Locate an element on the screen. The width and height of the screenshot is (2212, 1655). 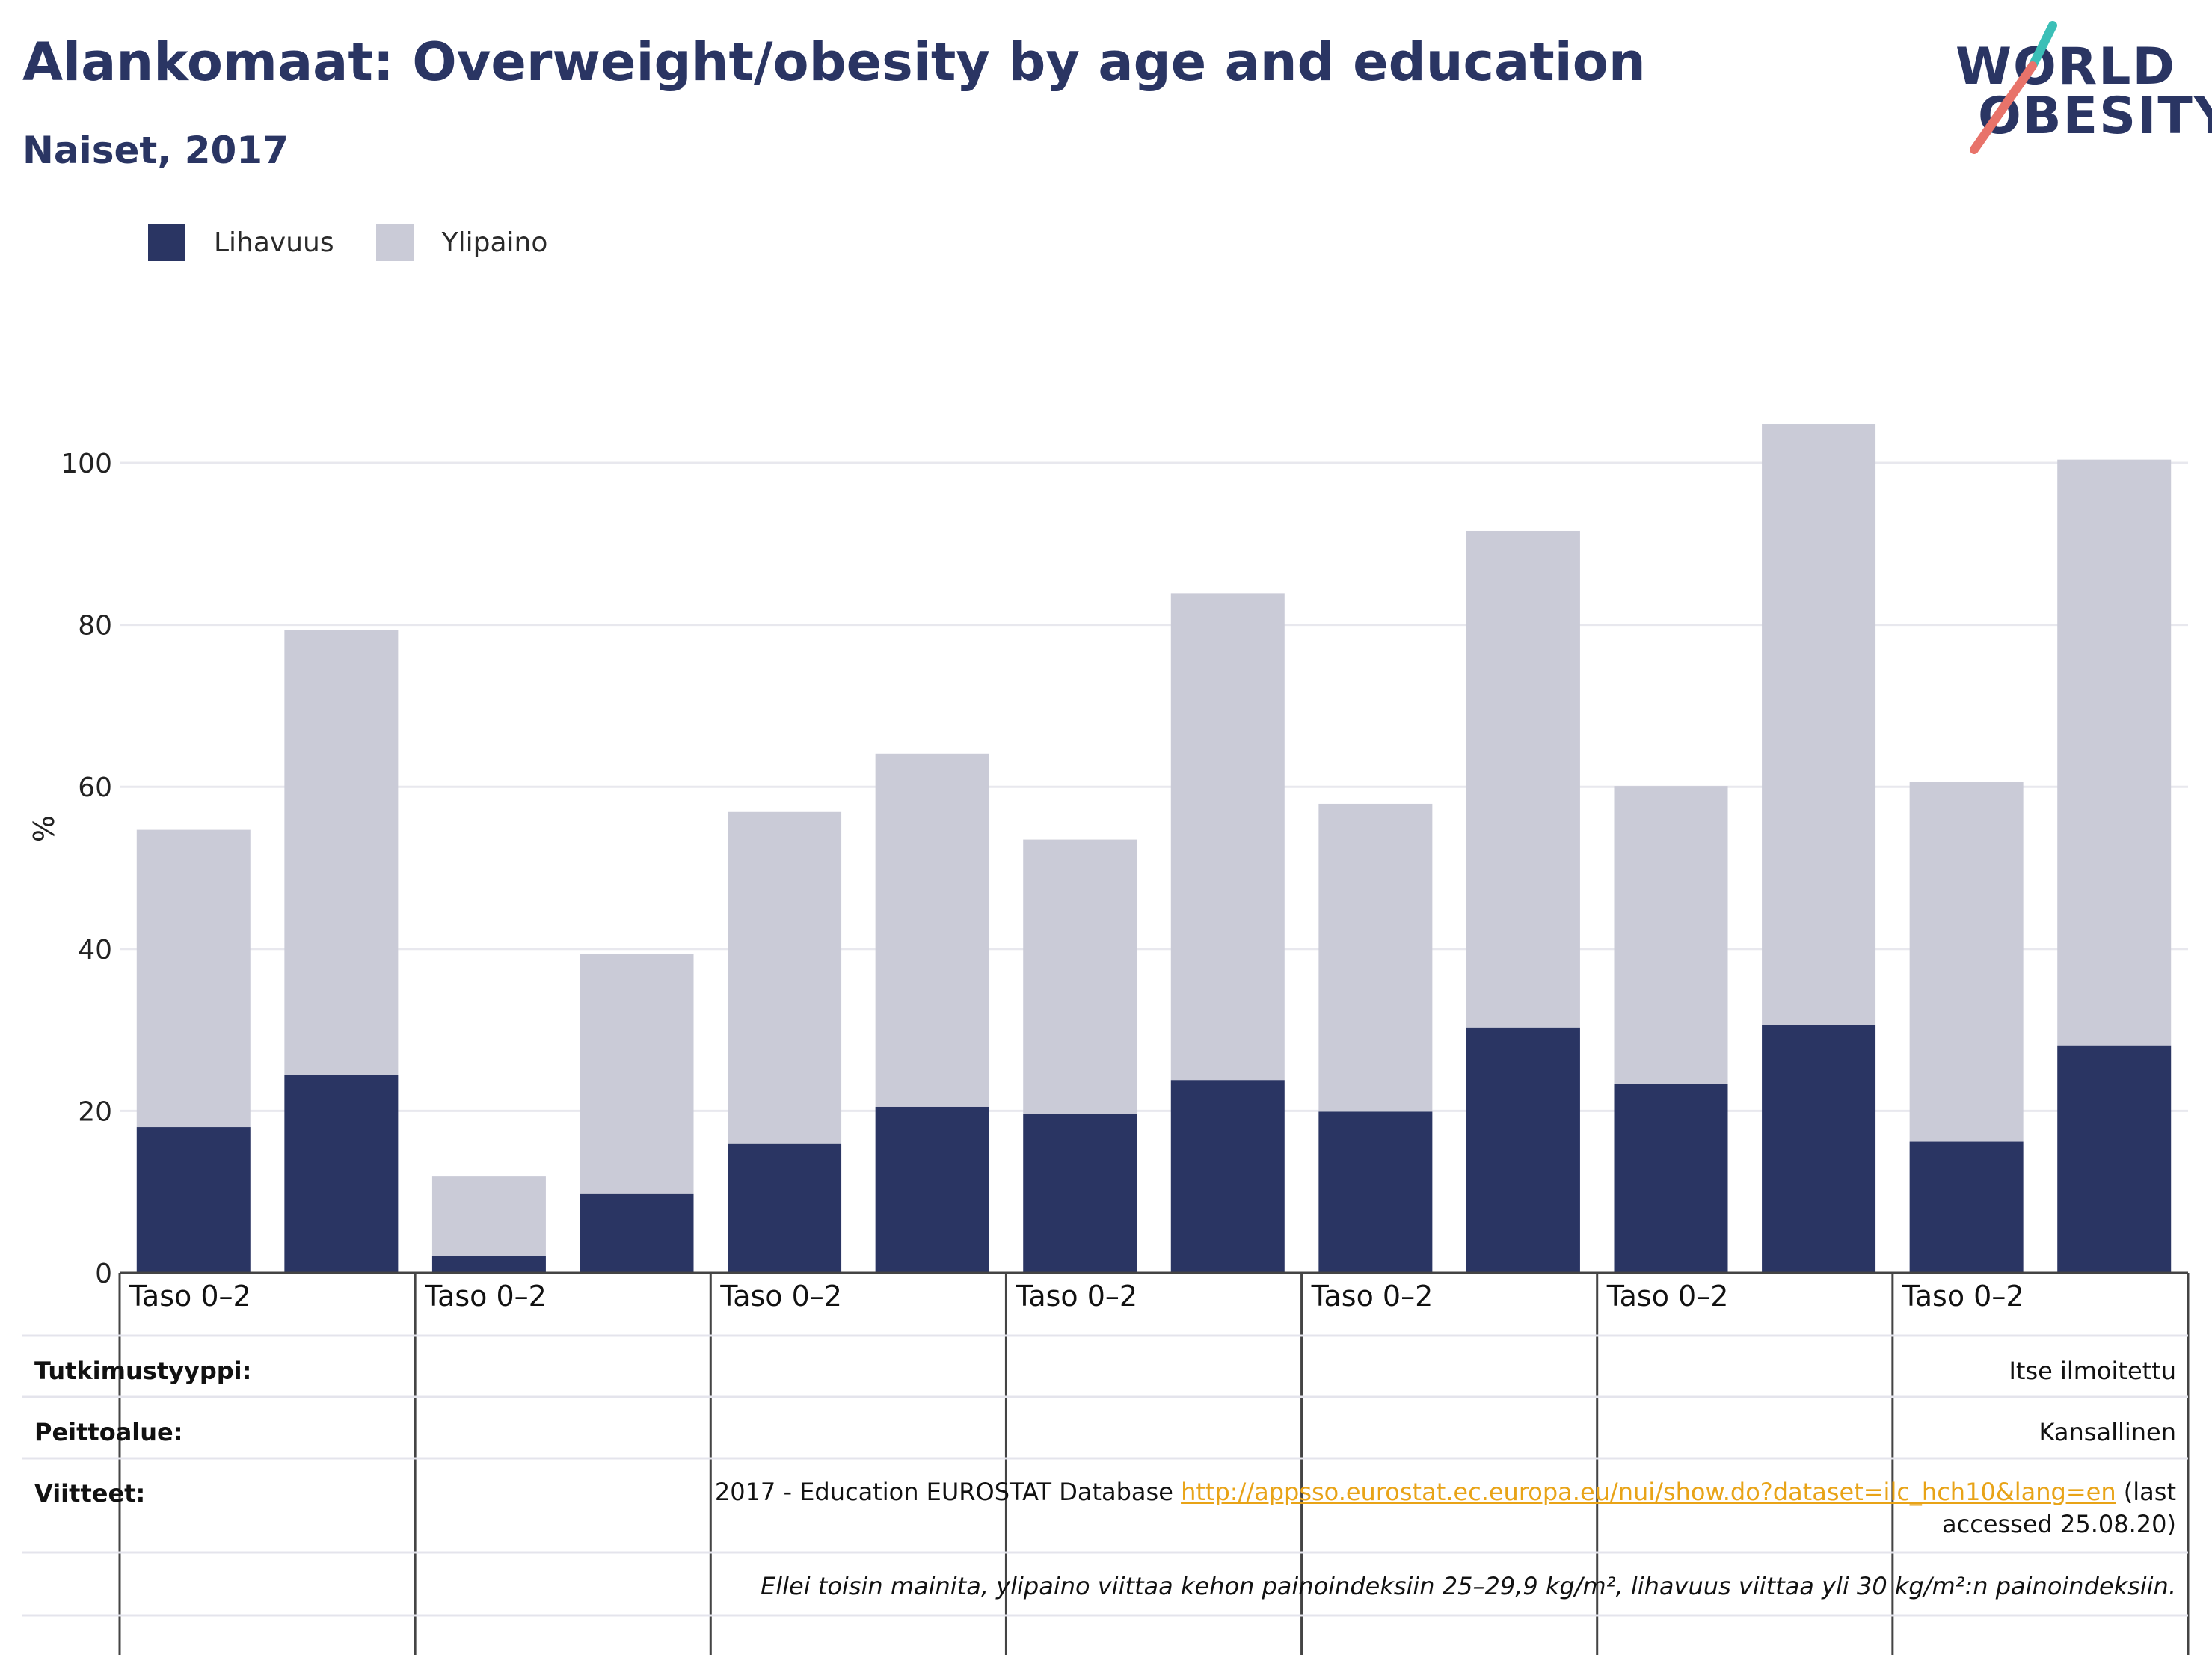
study-type-value: Itse ilmoitettu is located at coordinates (2092, 1371).